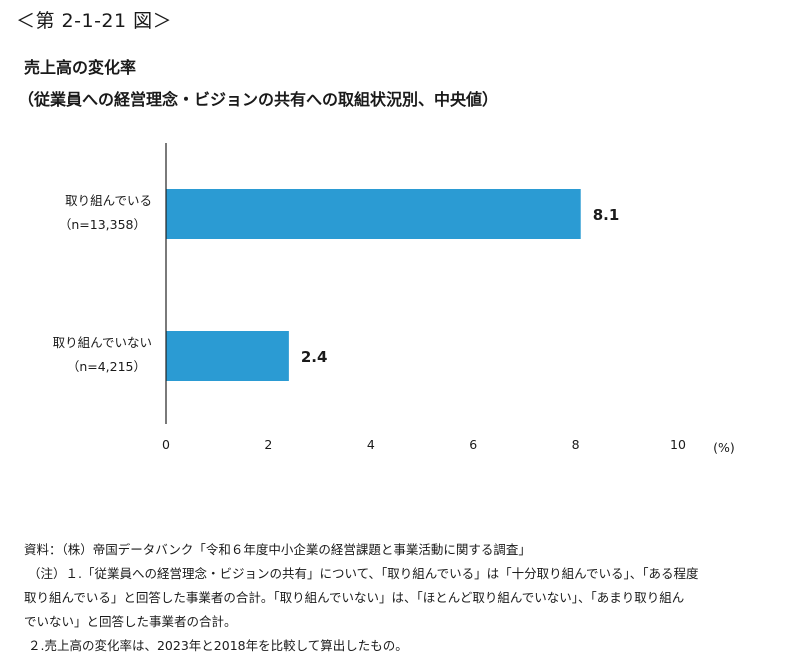  I want to click on data-label-1: 2.4, so click(314, 357).